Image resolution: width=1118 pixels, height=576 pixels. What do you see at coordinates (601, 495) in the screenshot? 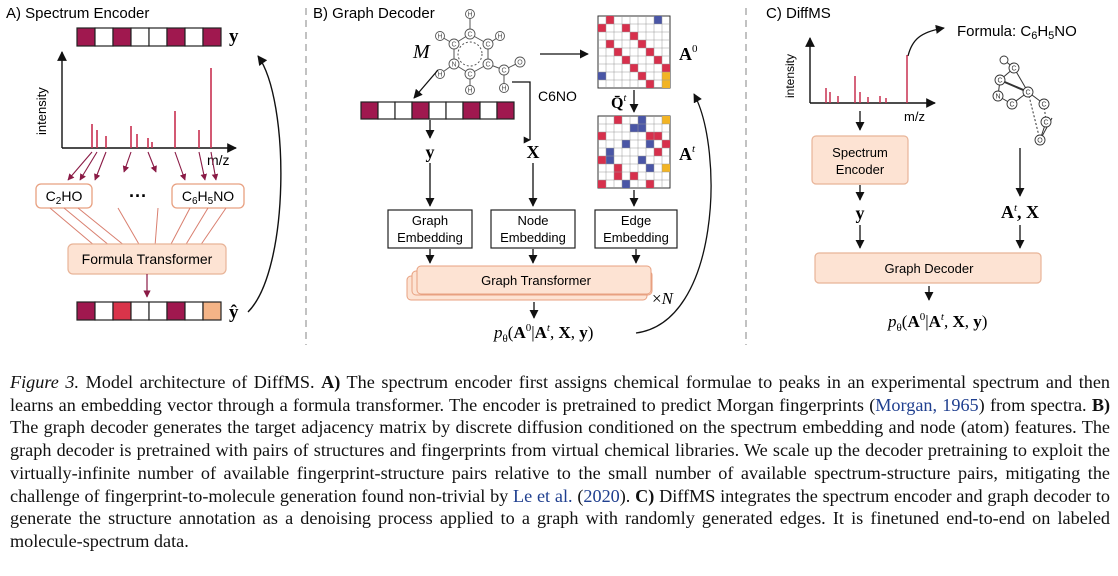
I see `caption-cite-le-year: 2020` at bounding box center [601, 495].